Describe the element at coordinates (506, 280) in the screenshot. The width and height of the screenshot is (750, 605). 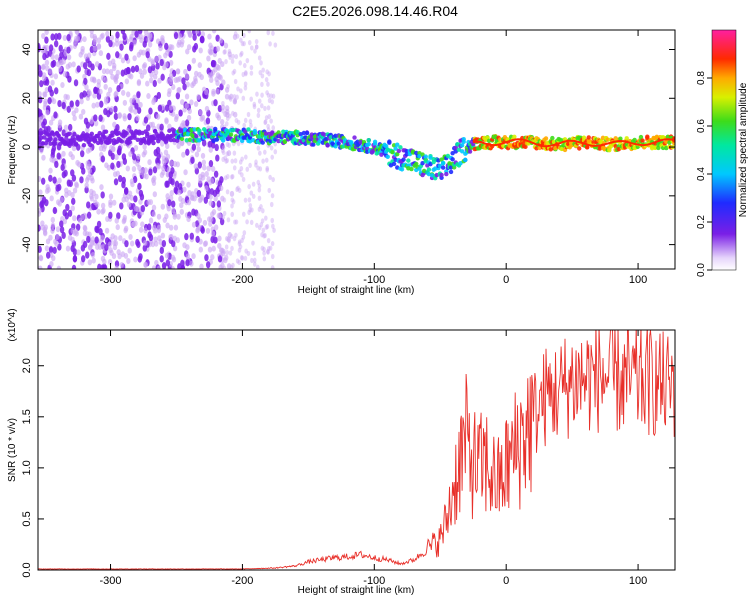
I see `top-x-tick-label: 0` at that location.